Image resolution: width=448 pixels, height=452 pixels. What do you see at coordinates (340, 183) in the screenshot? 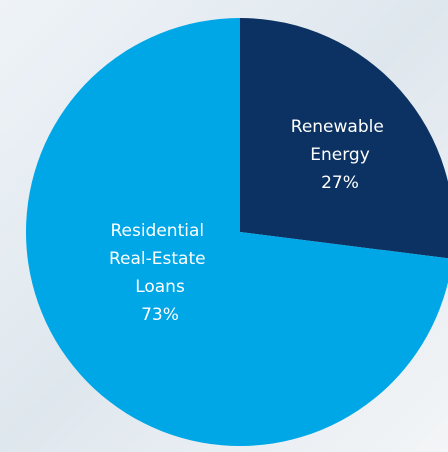
I see `slice-value-label: 27%` at bounding box center [340, 183].